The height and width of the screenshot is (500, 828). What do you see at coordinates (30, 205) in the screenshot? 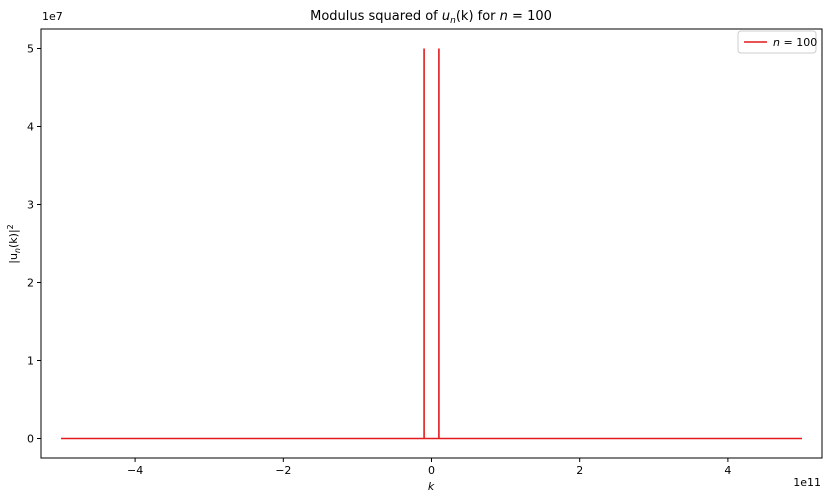
I see `y-tick-label: 3` at bounding box center [30, 205].